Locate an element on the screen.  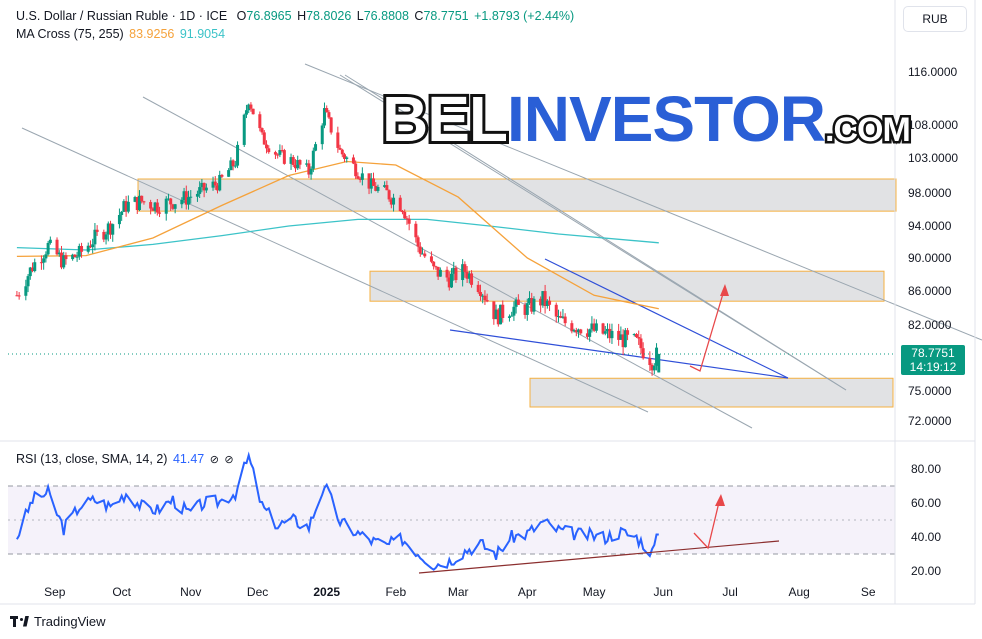
close-value: 78.7751 is located at coordinates (446, 16).